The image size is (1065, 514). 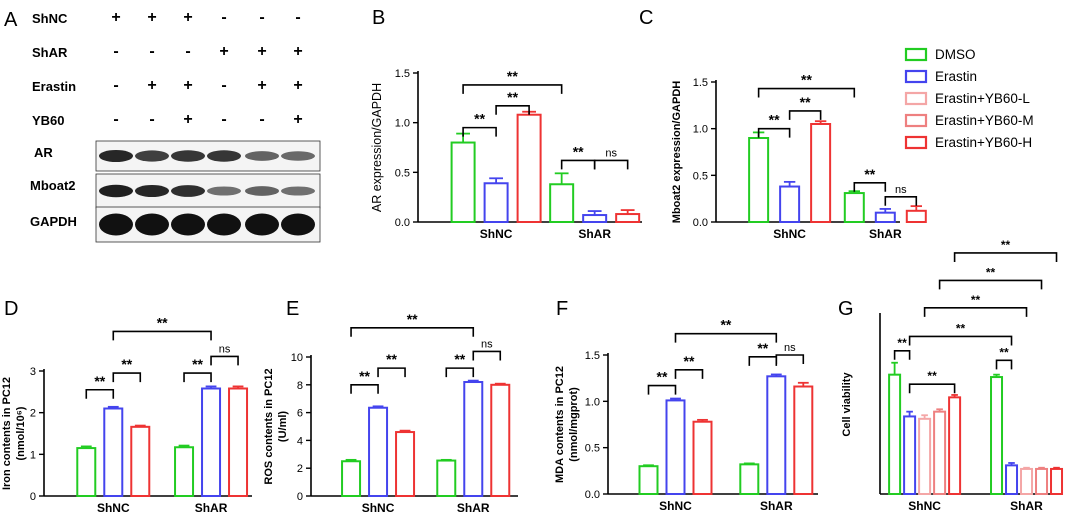 I want to click on bar-erastin-yb60-m, so click(x=940, y=452).